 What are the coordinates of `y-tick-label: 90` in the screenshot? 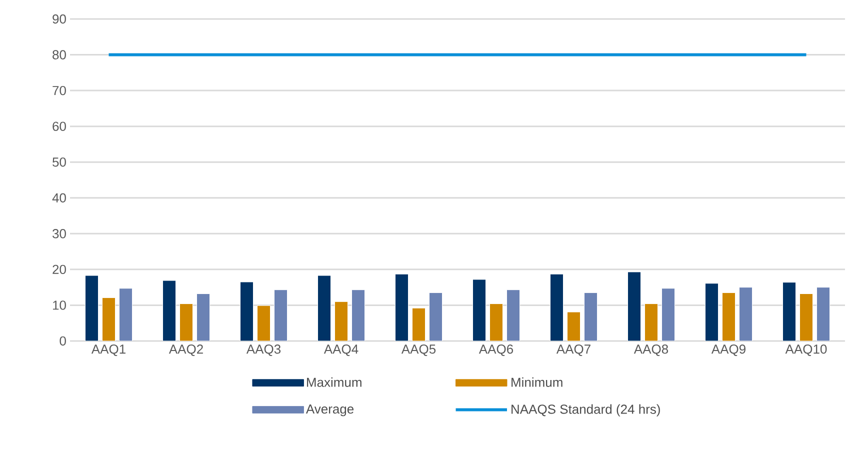 It's located at (59, 19).